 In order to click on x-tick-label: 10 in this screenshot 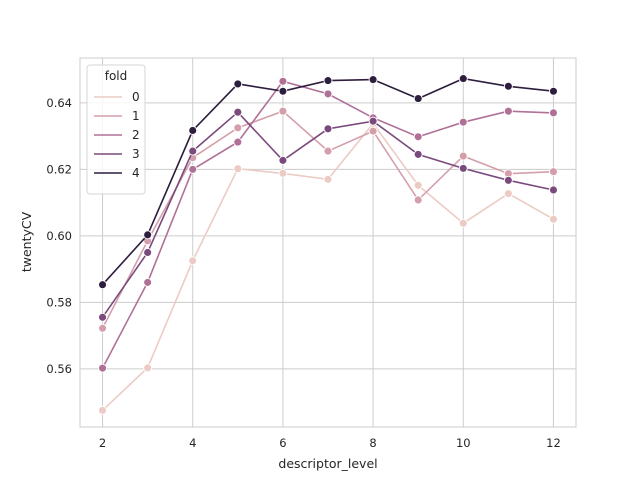, I will do `click(463, 443)`.